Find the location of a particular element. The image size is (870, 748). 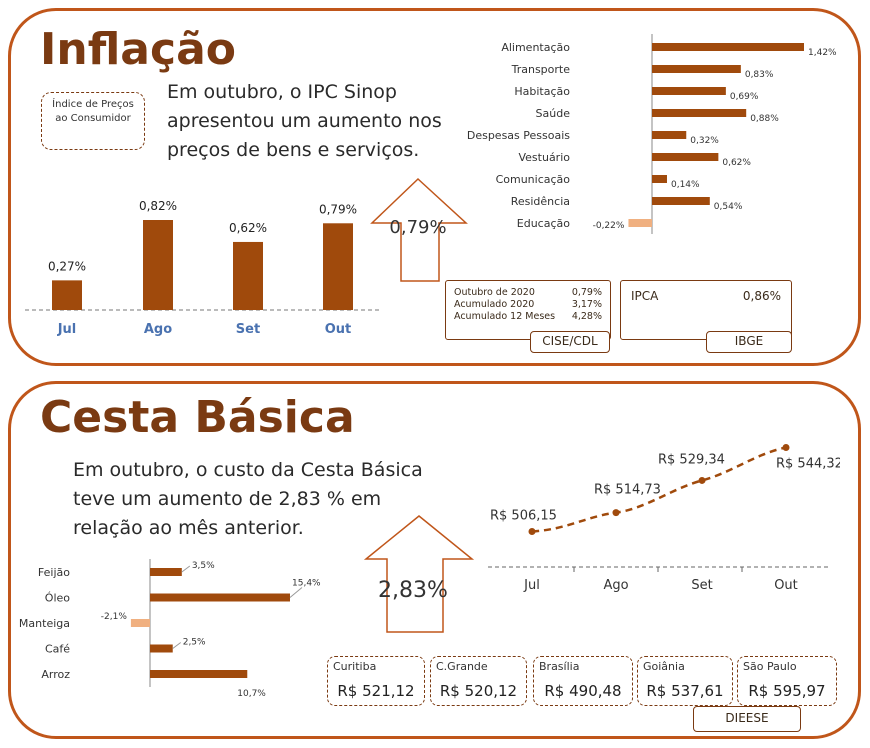

cesta-title: Cesta Básica is located at coordinates (197, 417).